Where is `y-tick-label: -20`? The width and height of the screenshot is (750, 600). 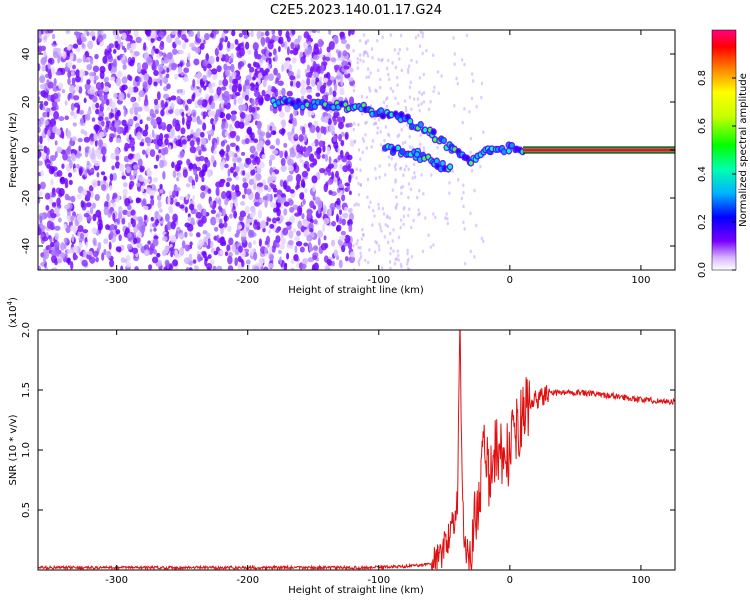
y-tick-label: -20 is located at coordinates (26, 198).